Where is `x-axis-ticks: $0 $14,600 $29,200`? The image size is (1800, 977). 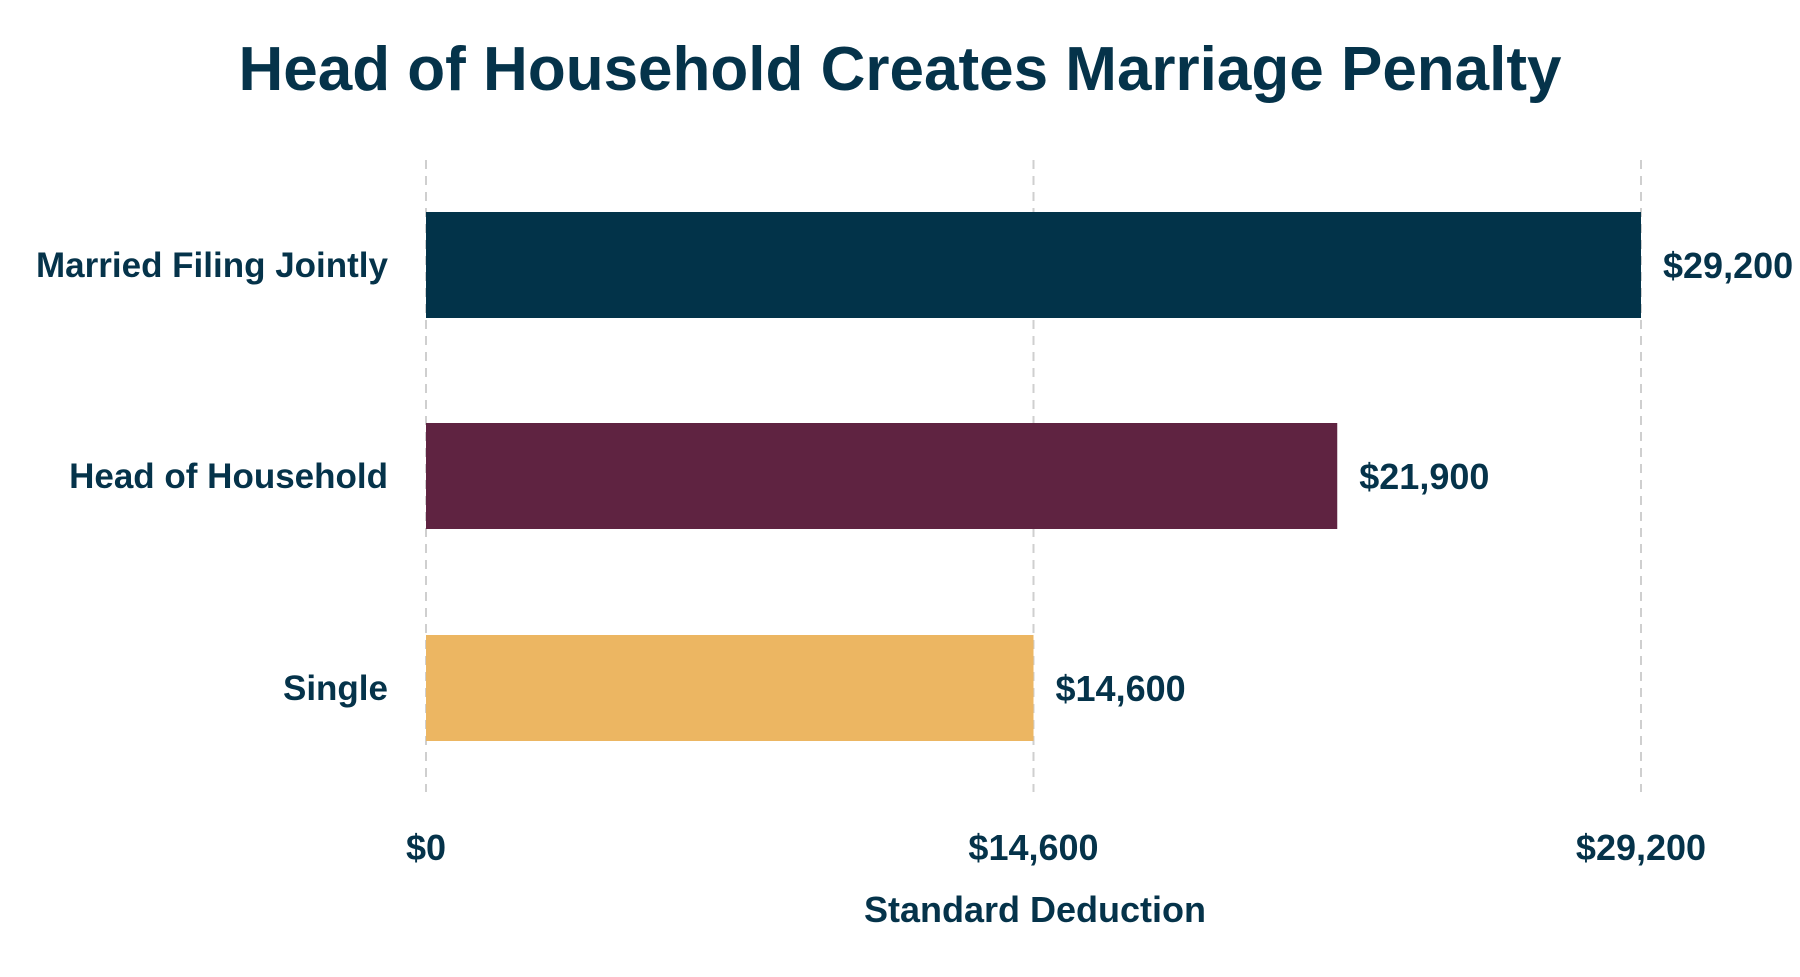
x-axis-ticks: $0 $14,600 $29,200 is located at coordinates (1056, 847).